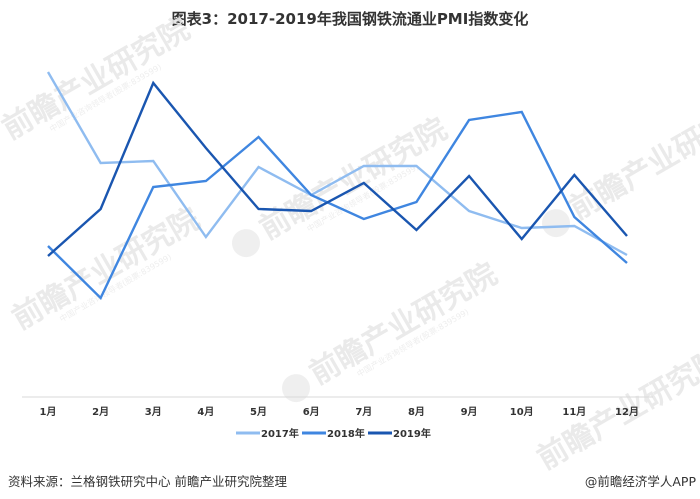  I want to click on legend: 2017年 2018年 2019年, so click(333, 433).